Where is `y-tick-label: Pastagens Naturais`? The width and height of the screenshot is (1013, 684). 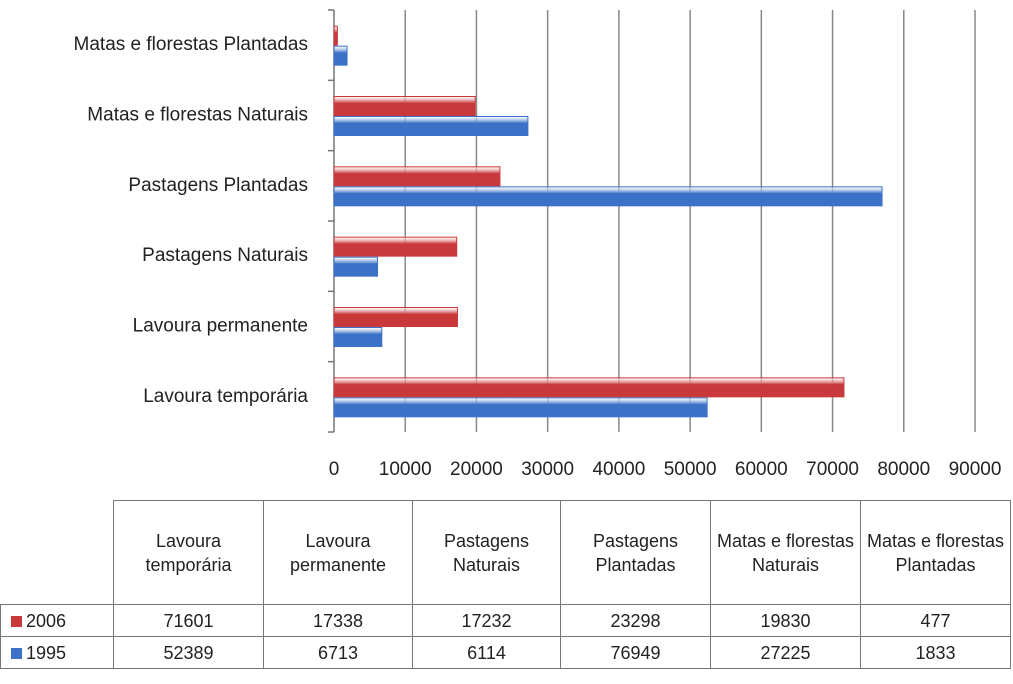 y-tick-label: Pastagens Naturais is located at coordinates (225, 255).